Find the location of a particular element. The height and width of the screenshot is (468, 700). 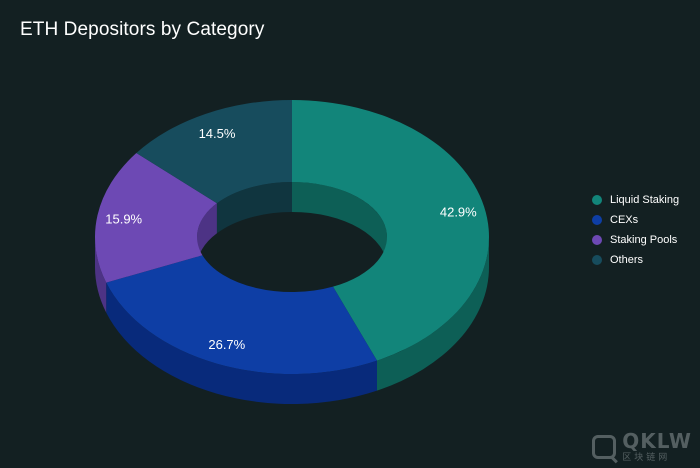

legend-item-cexs: CEXs is located at coordinates (635, 220).